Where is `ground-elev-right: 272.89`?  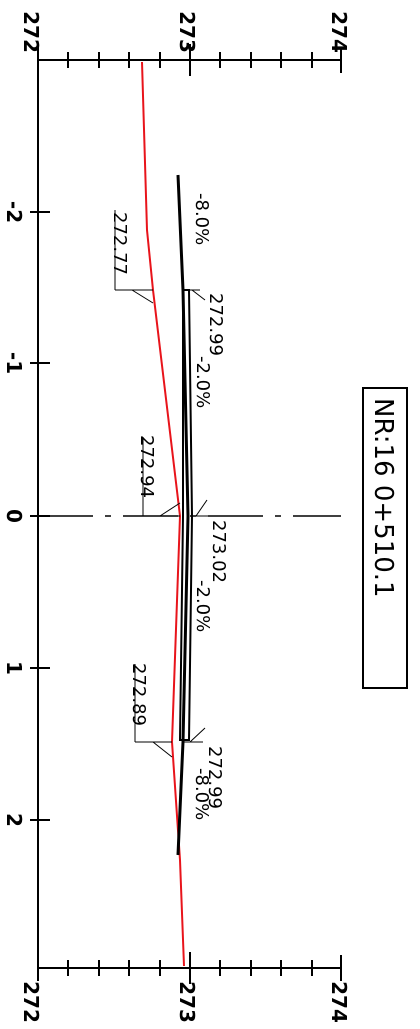 ground-elev-right: 272.89 is located at coordinates (138, 694).